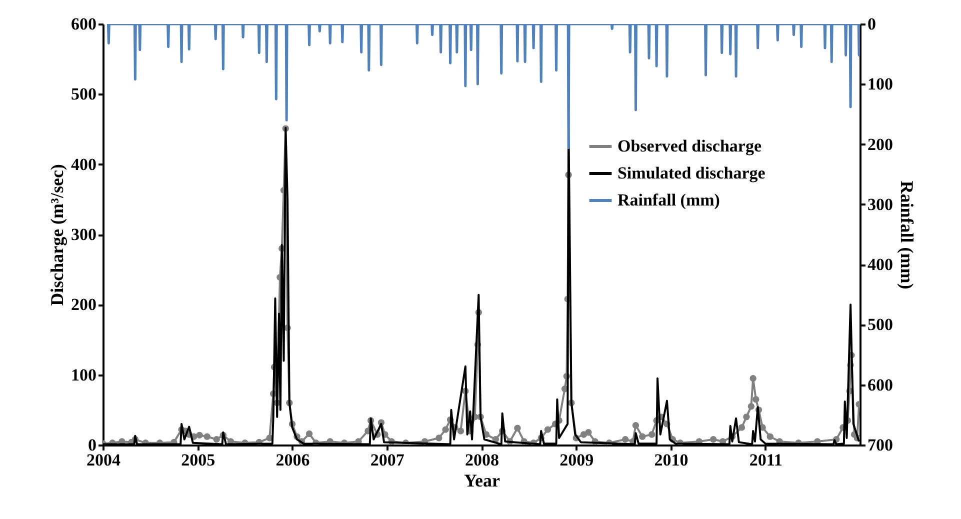  What do you see at coordinates (482, 460) in the screenshot?
I see `x-tick-label: 2008` at bounding box center [482, 460].